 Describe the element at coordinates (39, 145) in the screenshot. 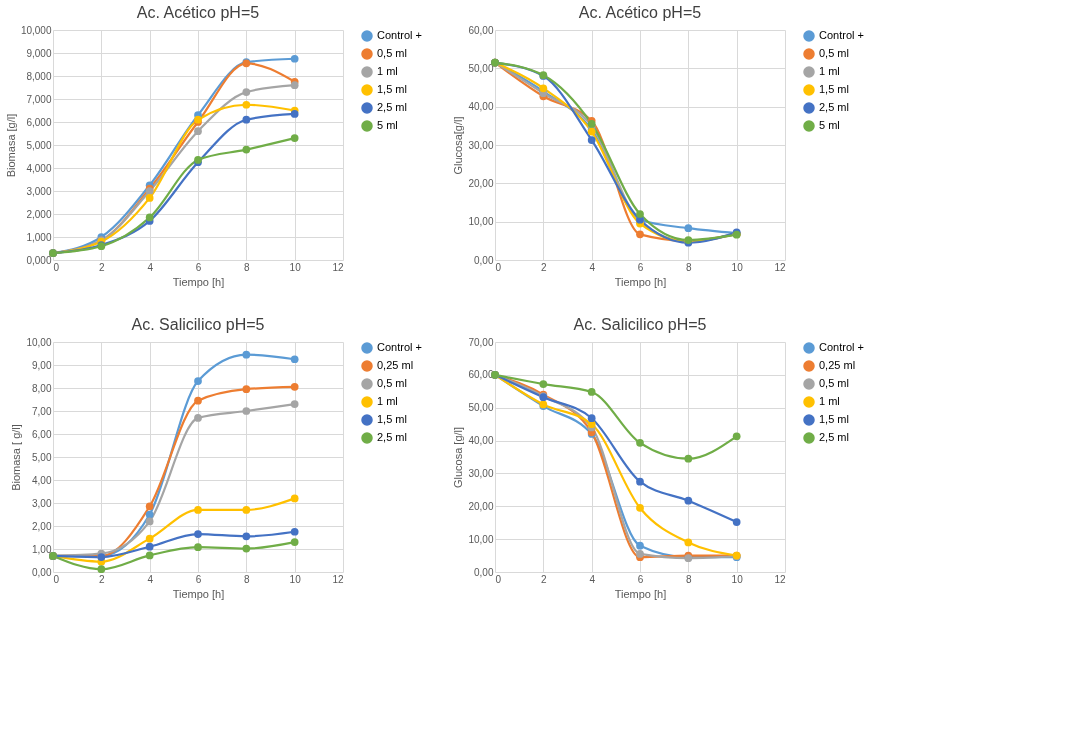

I see `y-tick-label: 5,000` at that location.